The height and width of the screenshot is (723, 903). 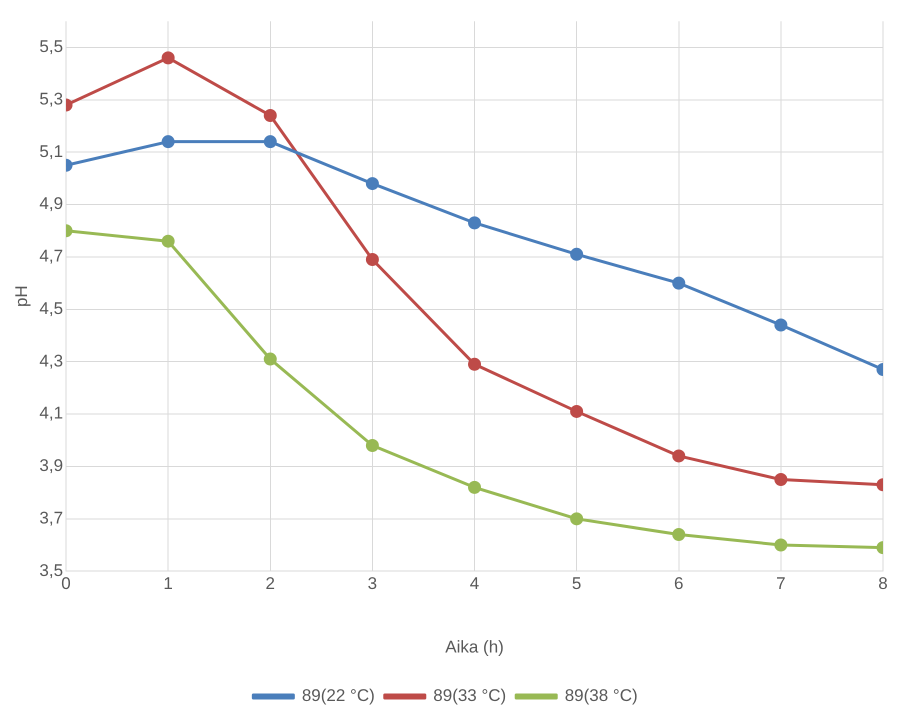 I want to click on x-tick-label: 0, so click(x=66, y=584).